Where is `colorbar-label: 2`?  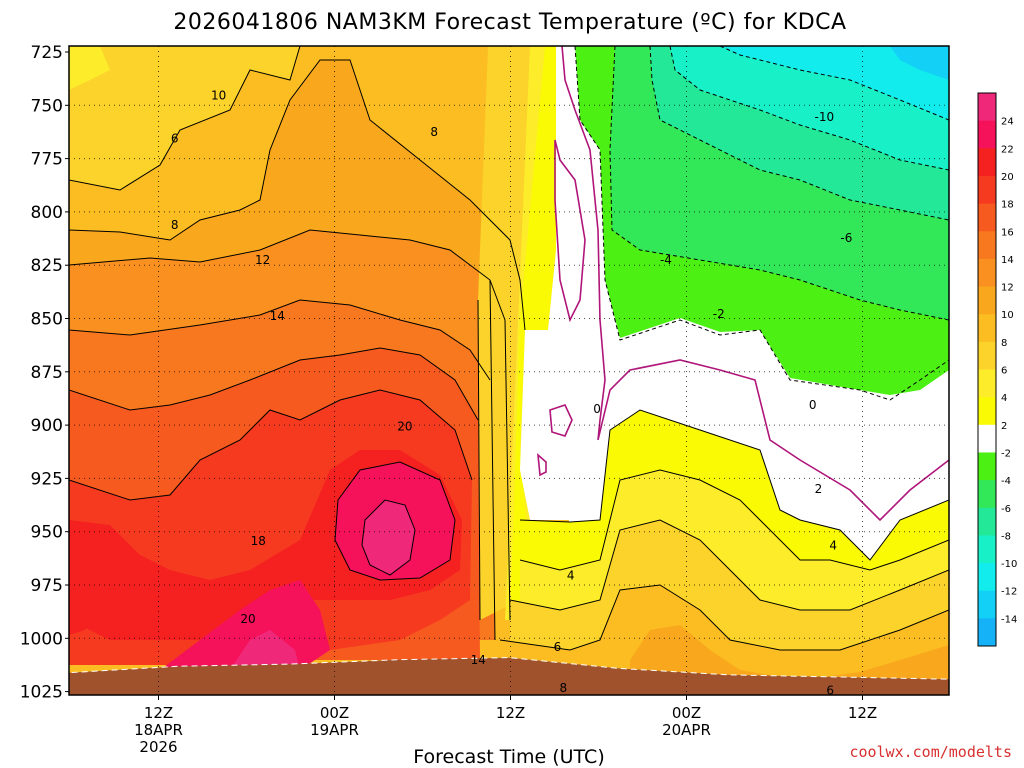 colorbar-label: 2 is located at coordinates (1004, 426).